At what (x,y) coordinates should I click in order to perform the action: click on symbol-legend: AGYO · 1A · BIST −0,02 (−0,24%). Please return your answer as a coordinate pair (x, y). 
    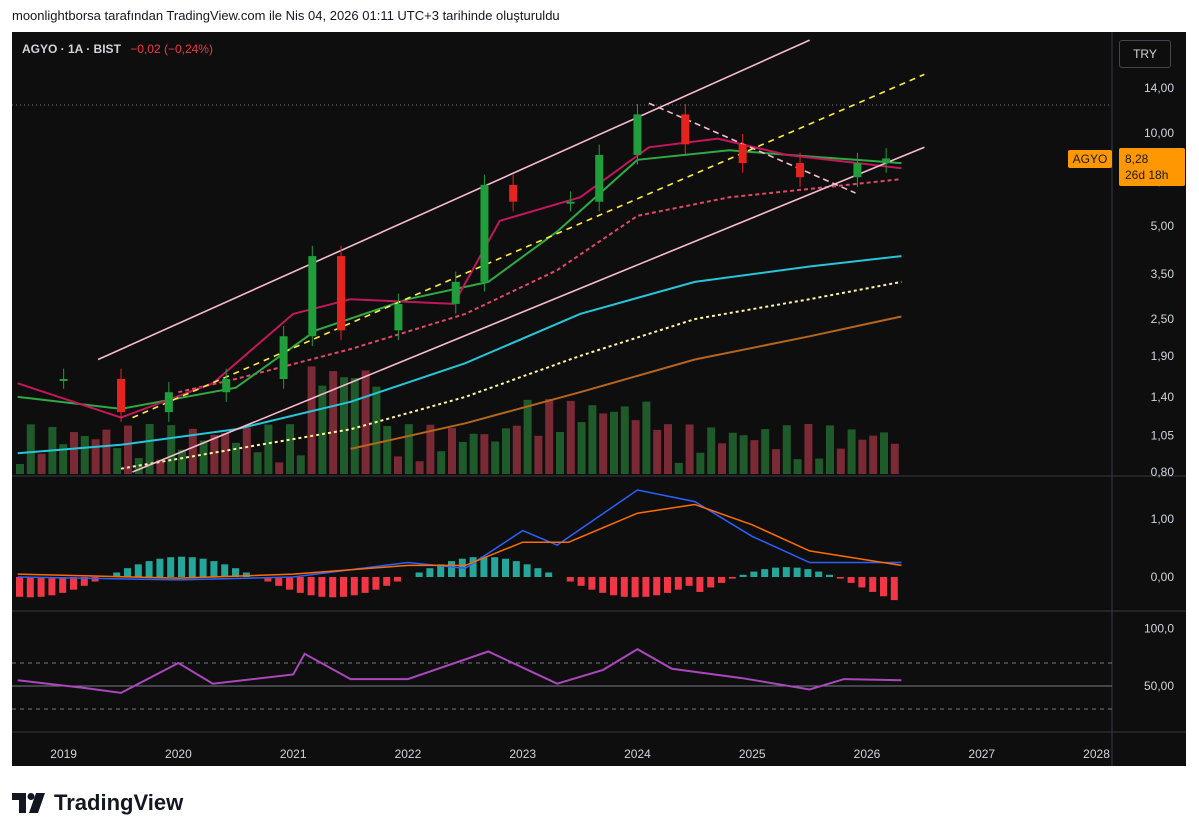
    Looking at the image, I should click on (117, 49).